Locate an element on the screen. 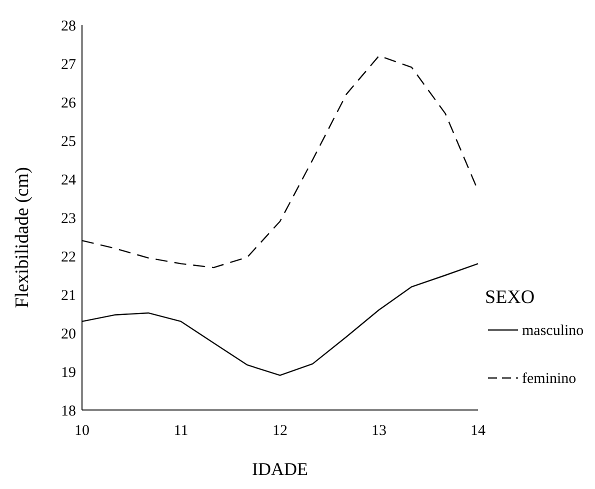 This screenshot has height=489, width=595. y-tick-label: 25 is located at coordinates (68, 142).